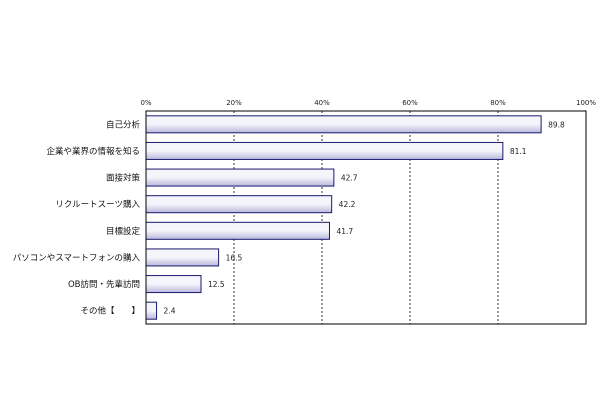  What do you see at coordinates (170, 311) in the screenshot?
I see `value-label: 2.4` at bounding box center [170, 311].